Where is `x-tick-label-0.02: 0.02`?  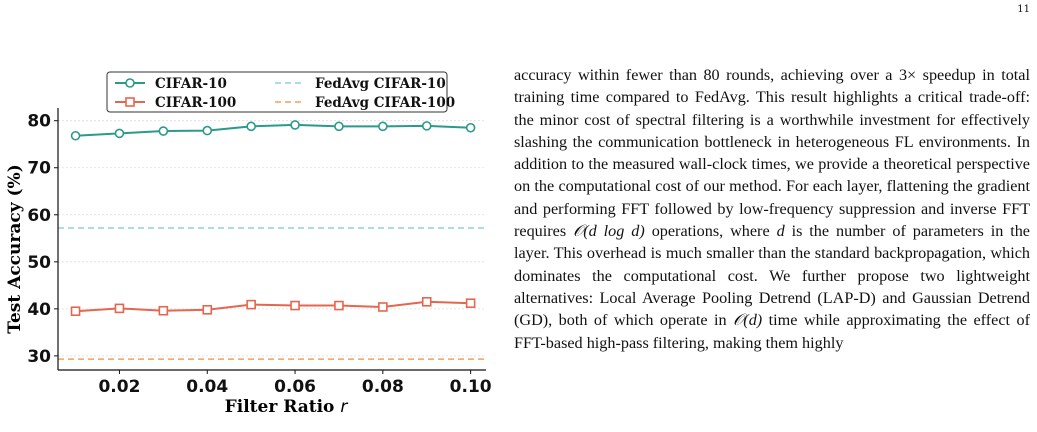 x-tick-label-0.02: 0.02 is located at coordinates (119, 387).